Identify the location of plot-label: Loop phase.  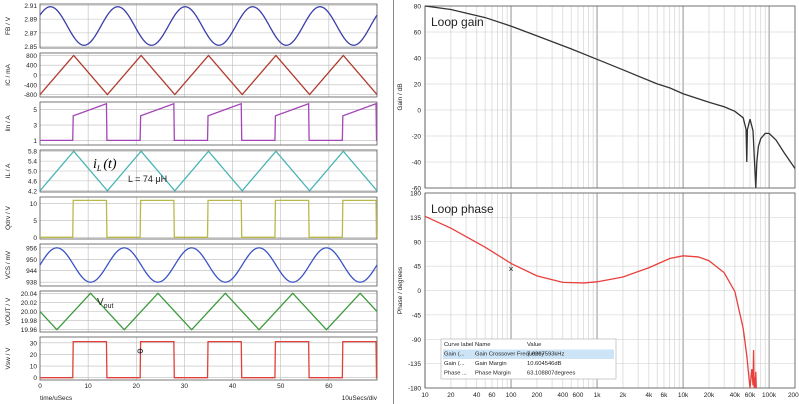
(462, 209).